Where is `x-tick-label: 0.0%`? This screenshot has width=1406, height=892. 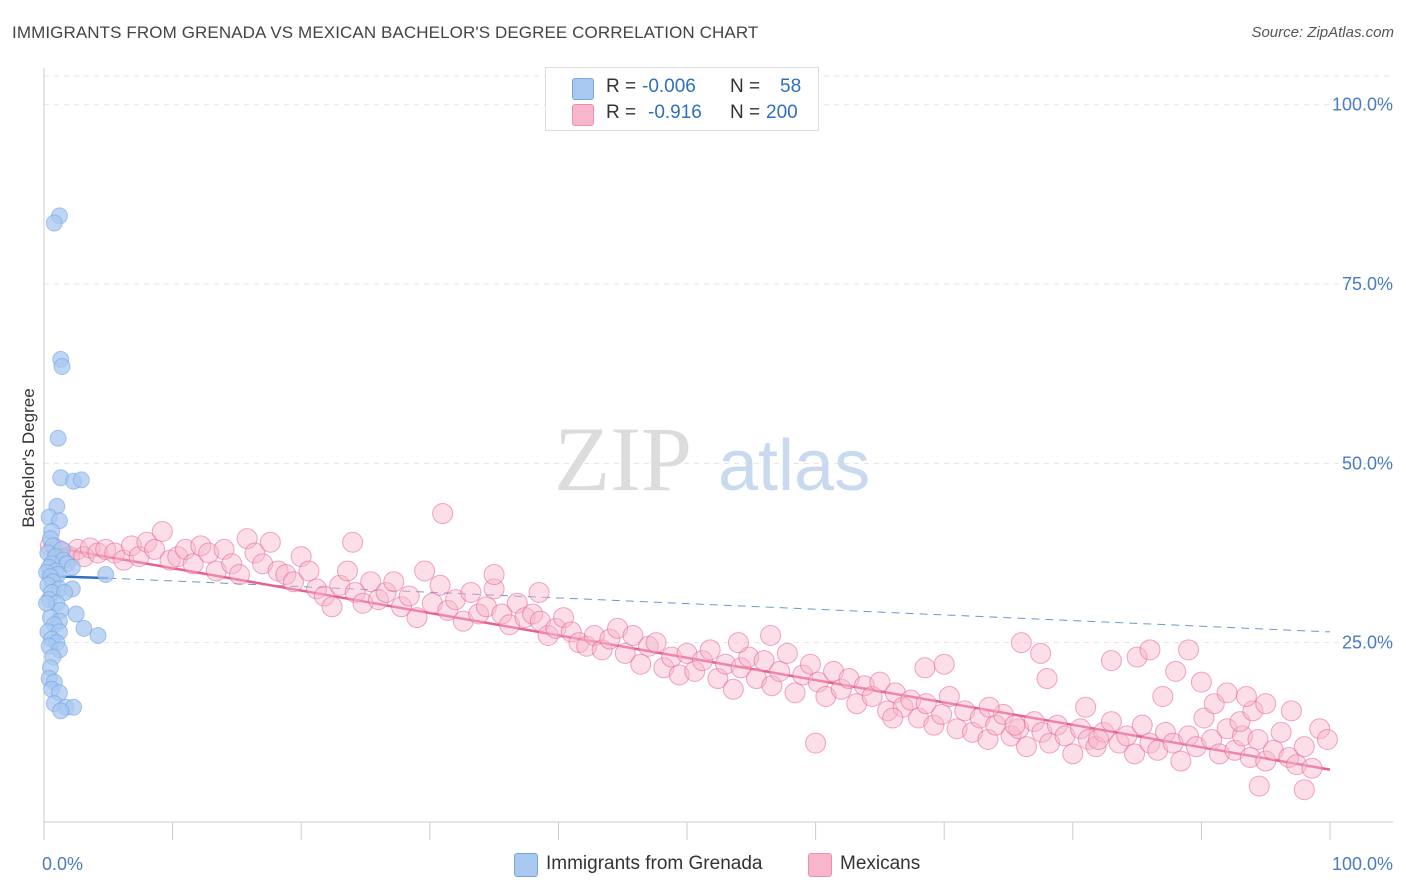 x-tick-label: 0.0% is located at coordinates (62, 864).